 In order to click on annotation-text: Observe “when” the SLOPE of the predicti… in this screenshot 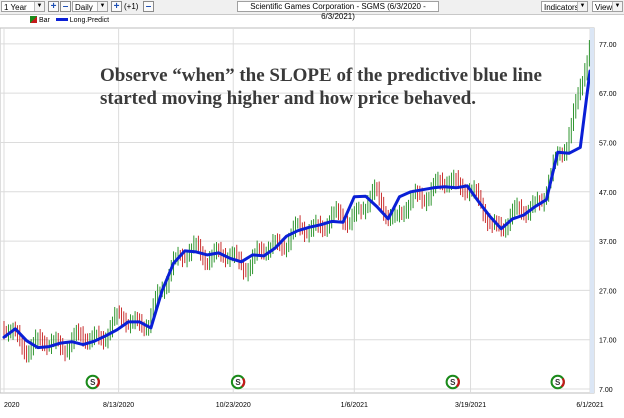, I will do `click(321, 87)`.